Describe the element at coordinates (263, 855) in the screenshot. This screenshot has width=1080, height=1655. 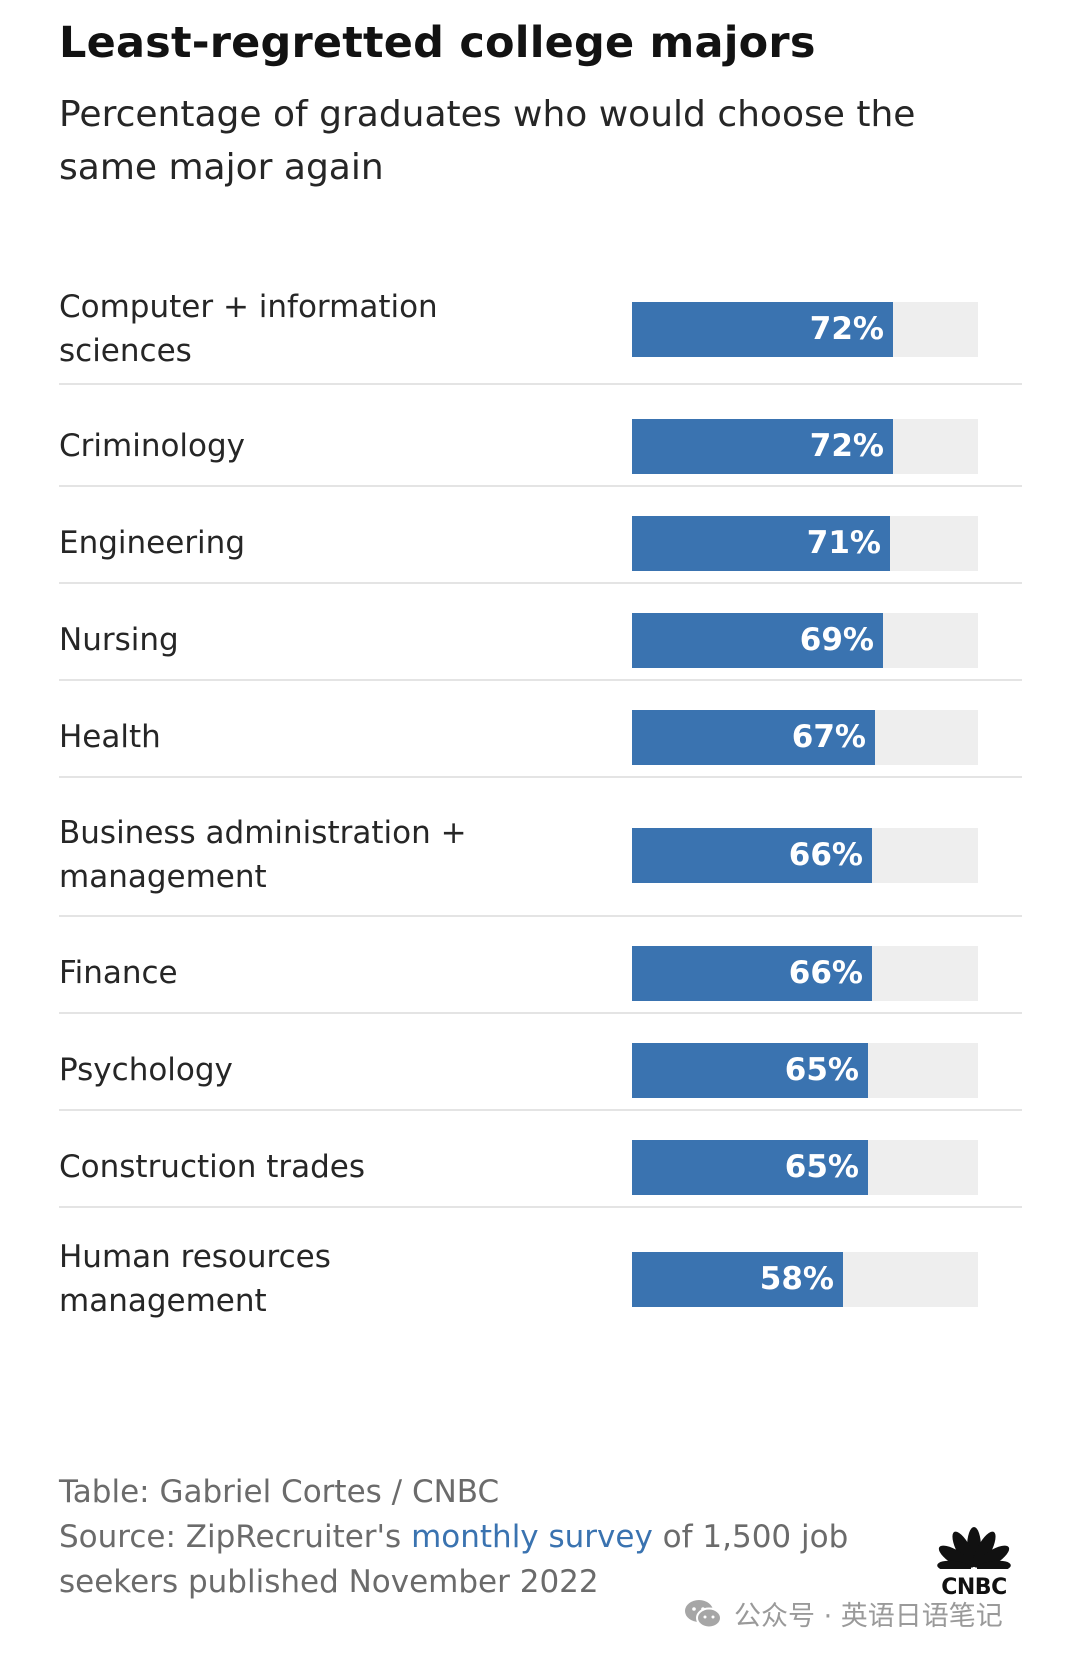
I see `category-label: Business administration + management` at that location.